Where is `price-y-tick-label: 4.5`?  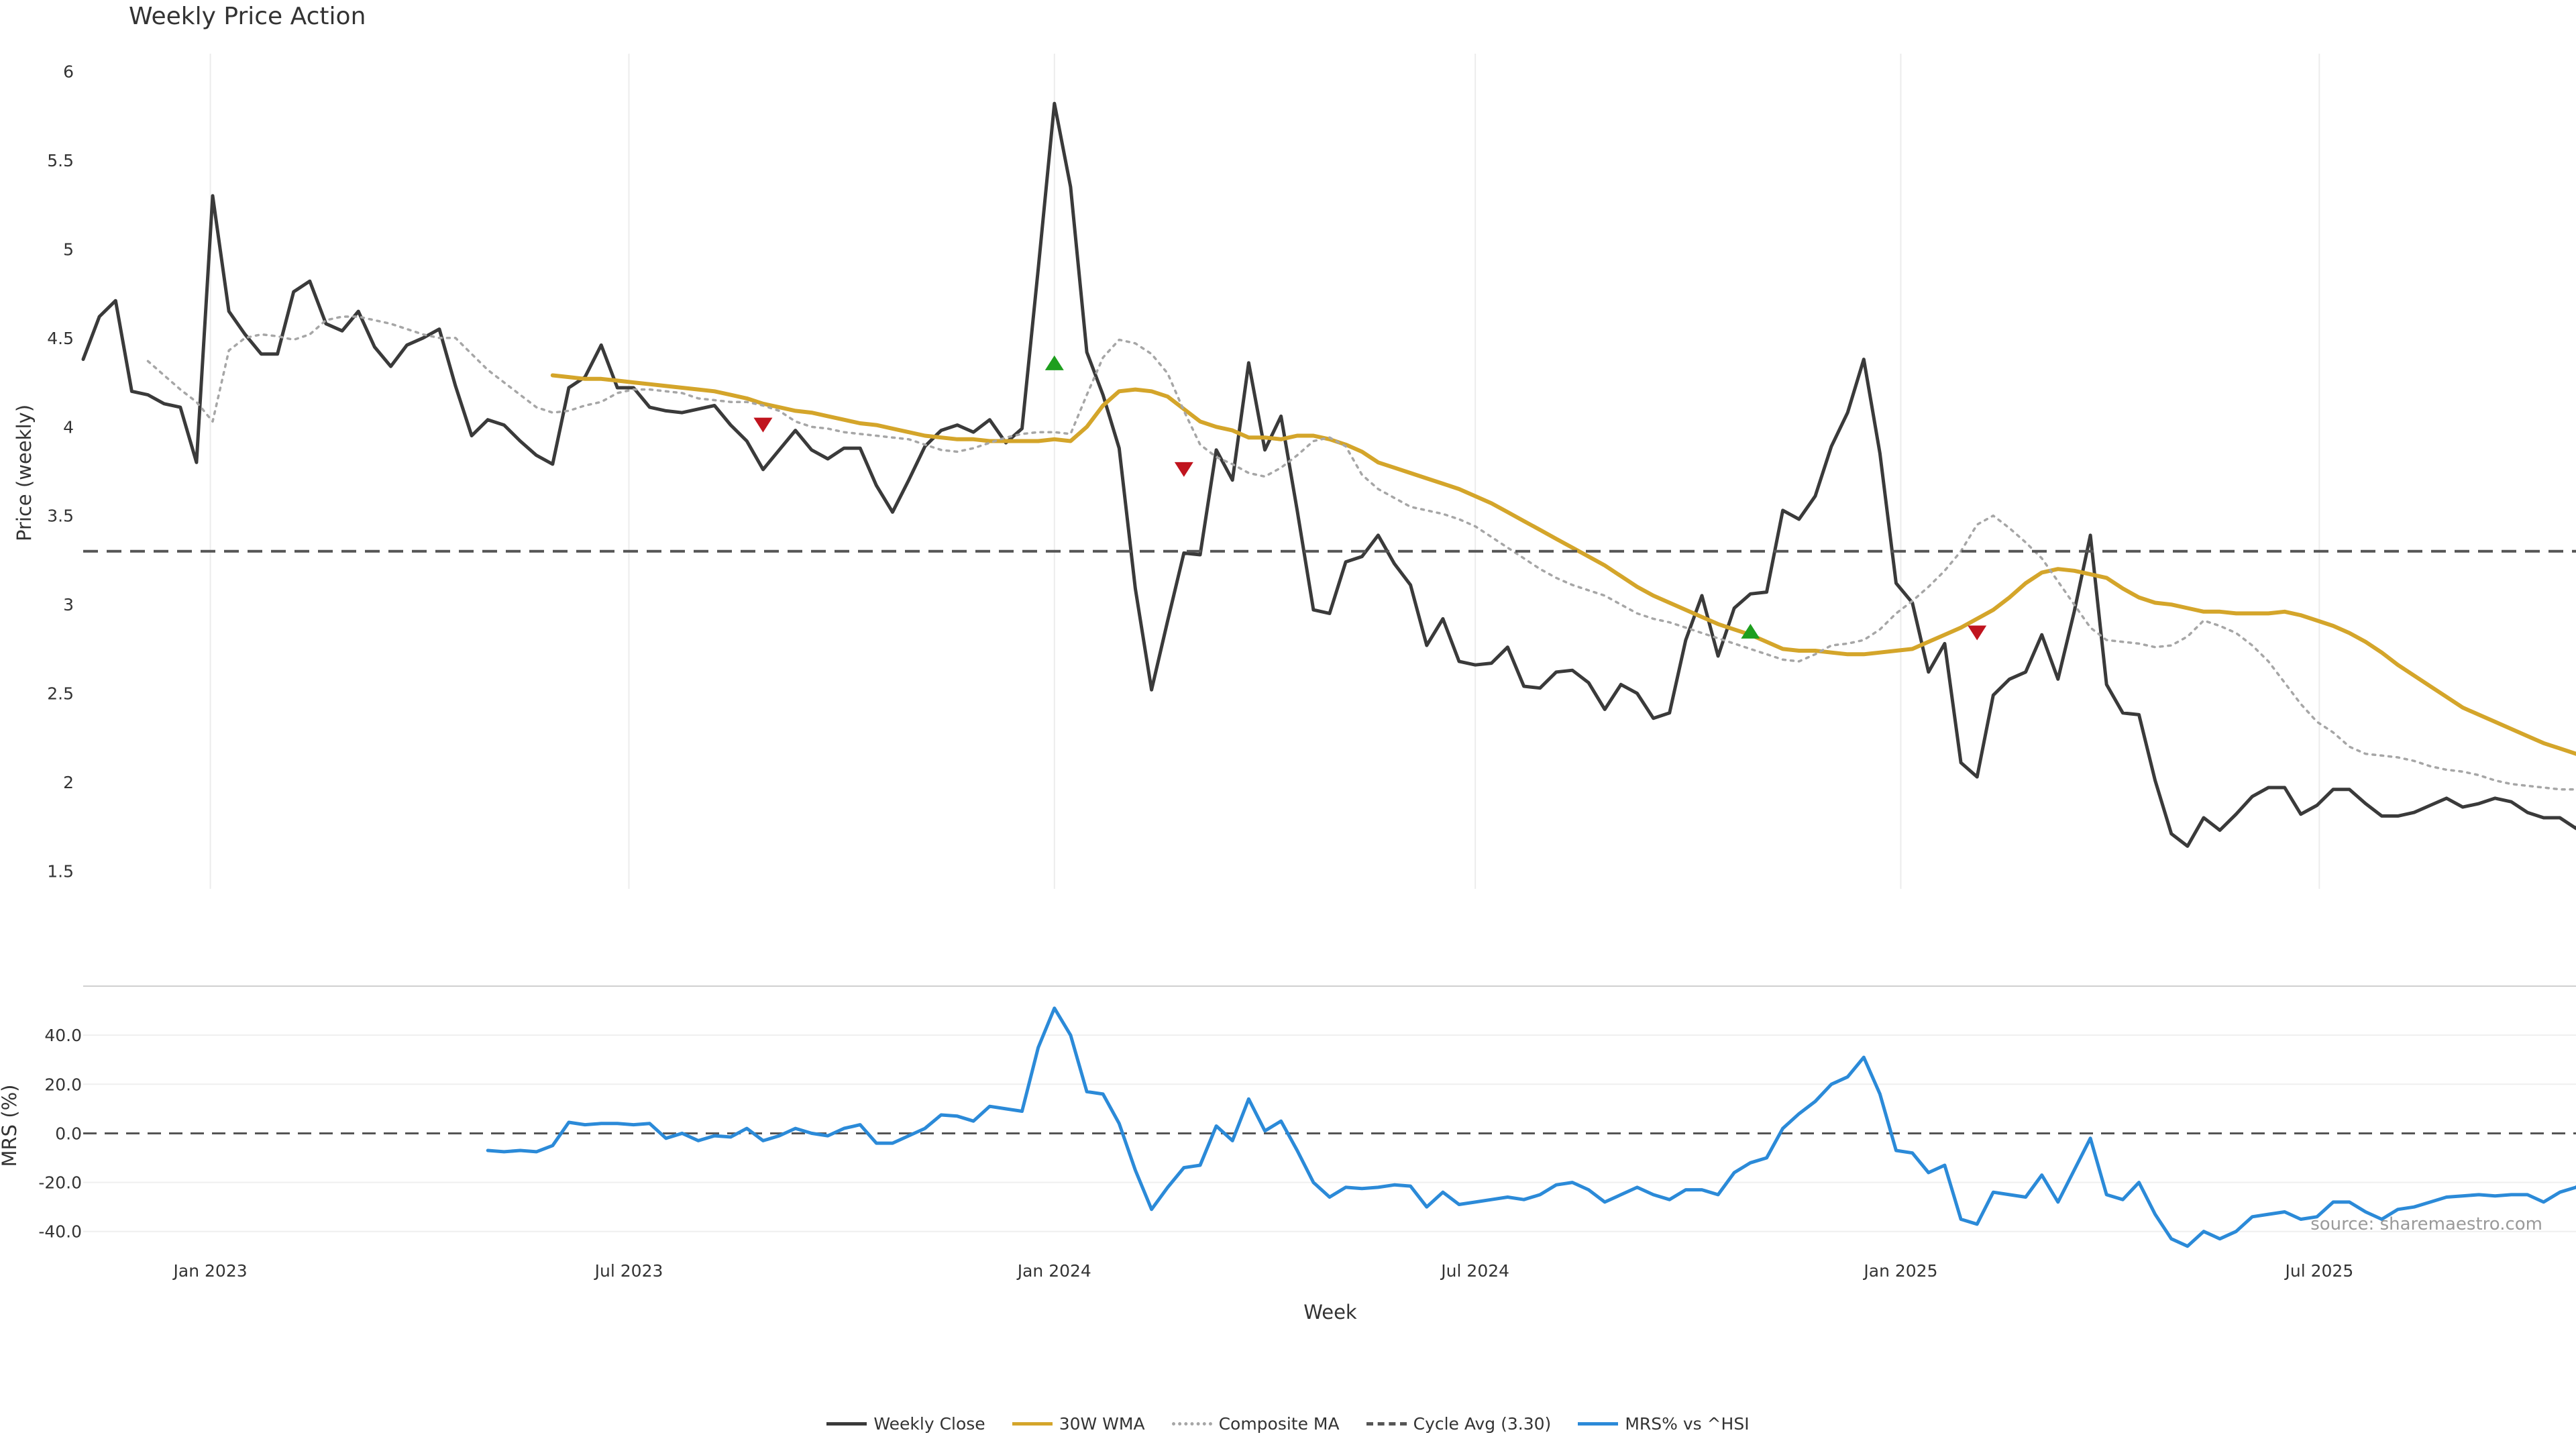 price-y-tick-label: 4.5 is located at coordinates (60, 338).